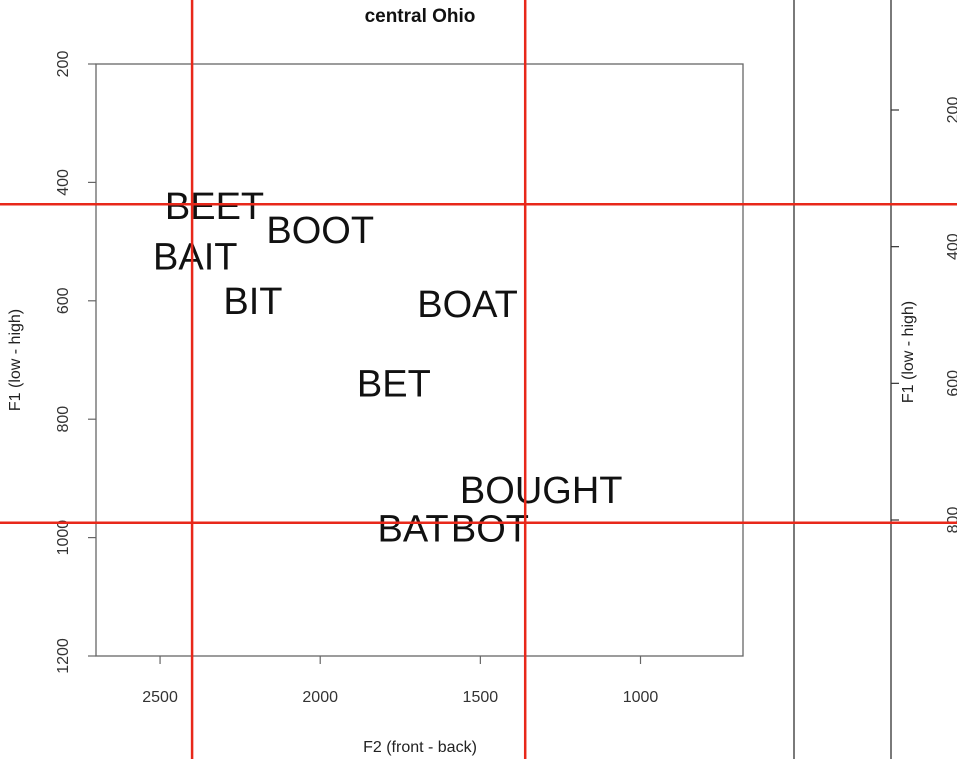 This screenshot has width=957, height=759. I want to click on x-tick-label: 2000, so click(320, 697).